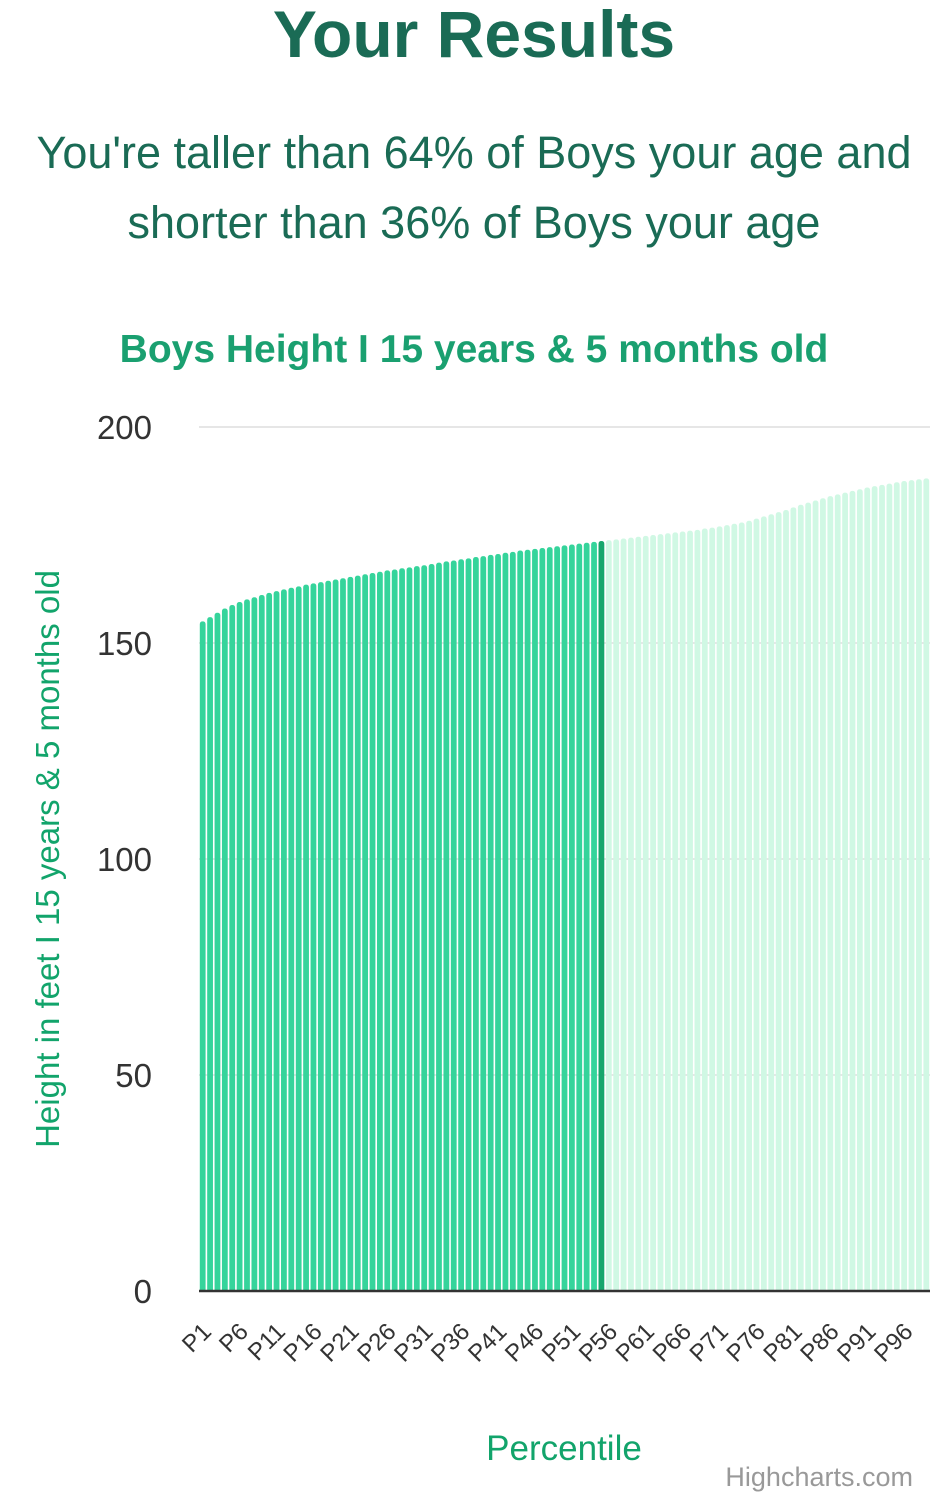 Image resolution: width=948 pixels, height=1500 pixels. I want to click on bar-P34, so click(446, 926).